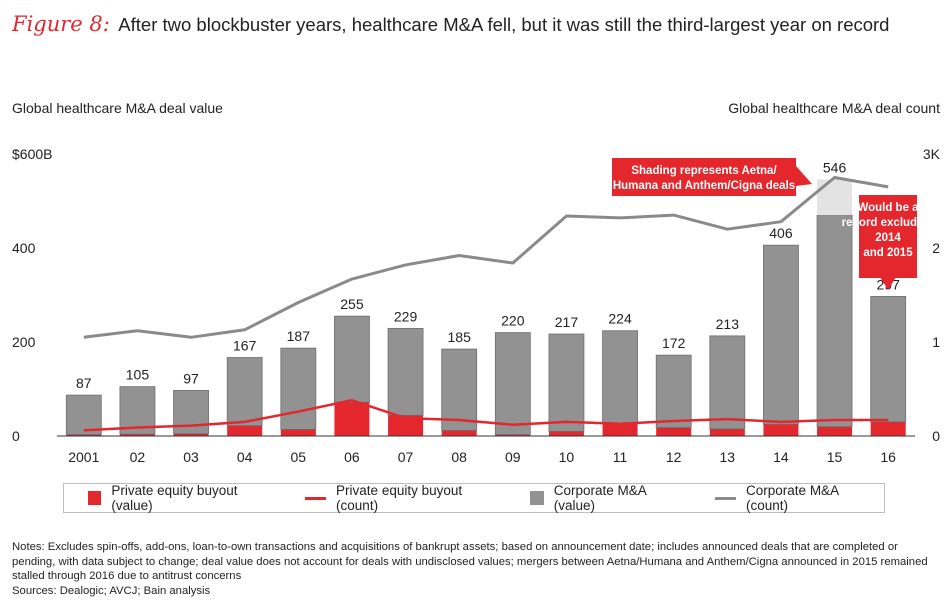 The height and width of the screenshot is (615, 950). Describe the element at coordinates (138, 457) in the screenshot. I see `x-tick-label: 02` at that location.